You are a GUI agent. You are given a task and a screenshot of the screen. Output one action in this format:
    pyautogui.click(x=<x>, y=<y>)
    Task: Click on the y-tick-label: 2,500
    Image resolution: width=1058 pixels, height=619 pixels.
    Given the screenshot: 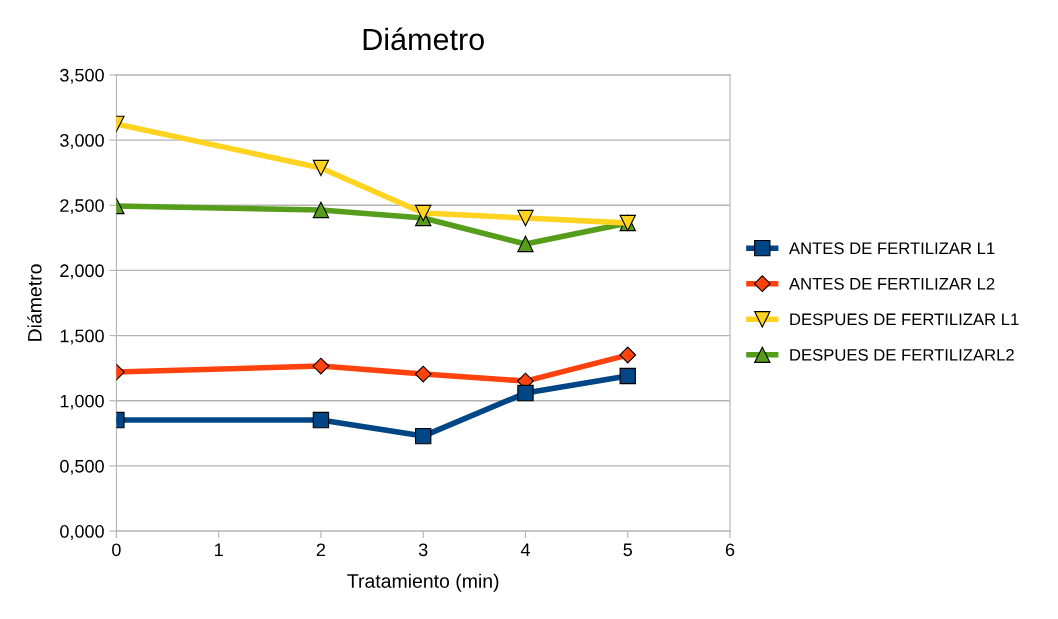 What is the action you would take?
    pyautogui.click(x=82, y=207)
    